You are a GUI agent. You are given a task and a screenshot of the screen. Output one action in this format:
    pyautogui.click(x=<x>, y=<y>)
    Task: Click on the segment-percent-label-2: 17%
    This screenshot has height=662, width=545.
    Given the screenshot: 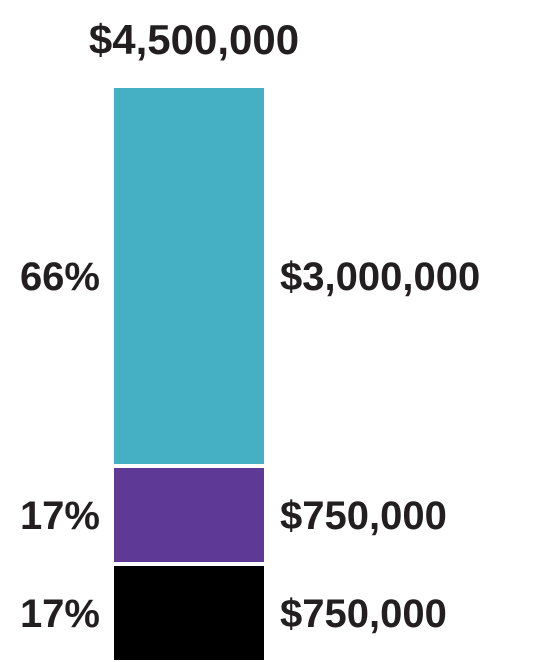 What is the action you would take?
    pyautogui.click(x=60, y=516)
    